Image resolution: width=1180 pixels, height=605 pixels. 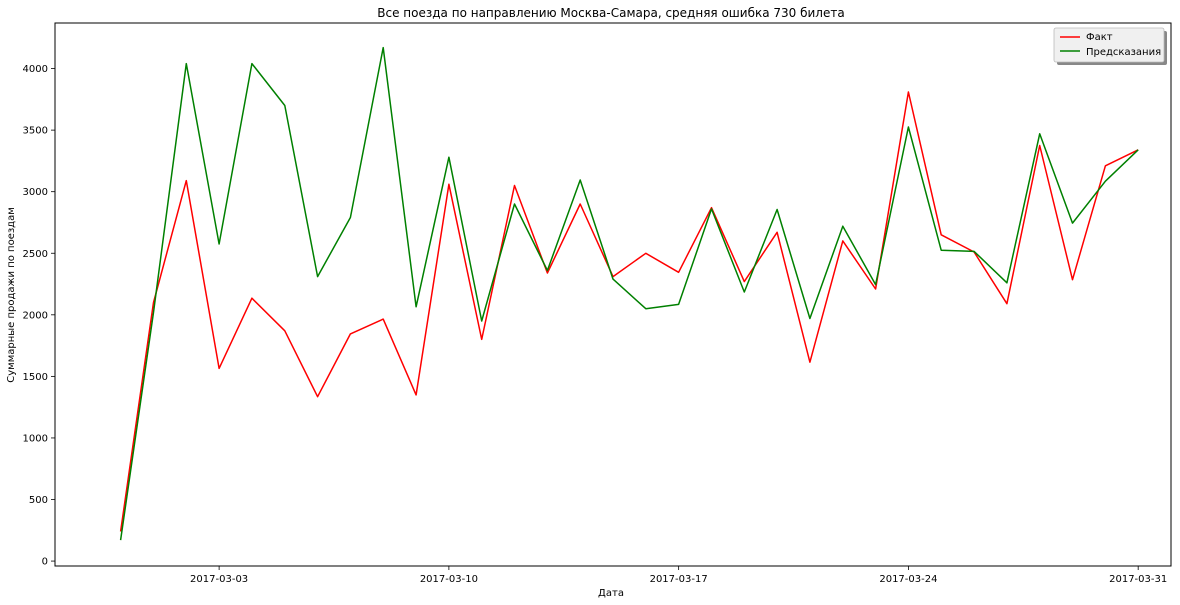 I want to click on legend: Факт Предсказания, so click(x=1110, y=46).